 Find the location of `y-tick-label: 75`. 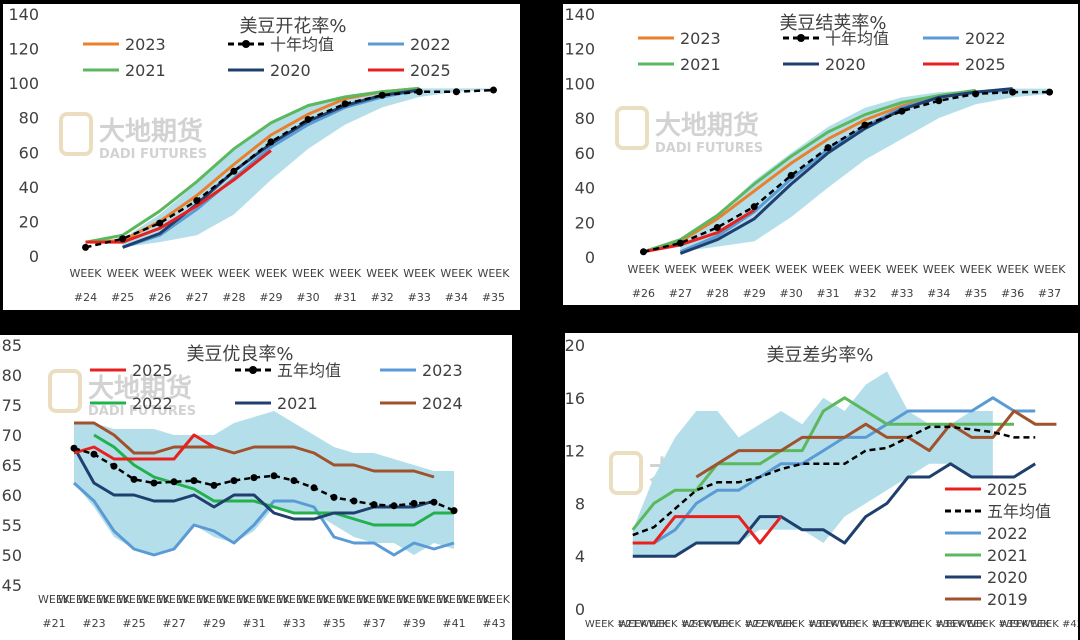

y-tick-label: 75 is located at coordinates (12, 405).